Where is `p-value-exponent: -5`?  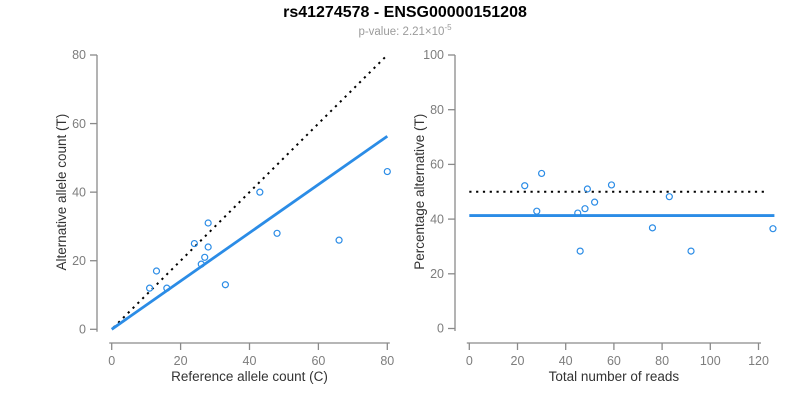
p-value-exponent: -5 is located at coordinates (448, 27).